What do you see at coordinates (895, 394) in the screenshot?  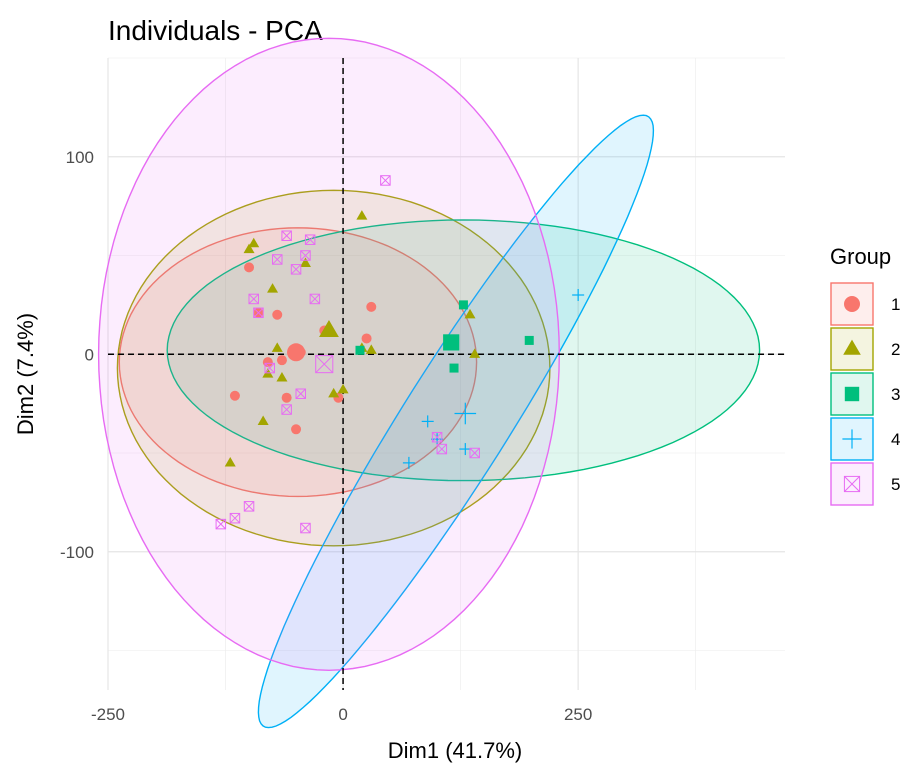 I see `legend-label: 3` at bounding box center [895, 394].